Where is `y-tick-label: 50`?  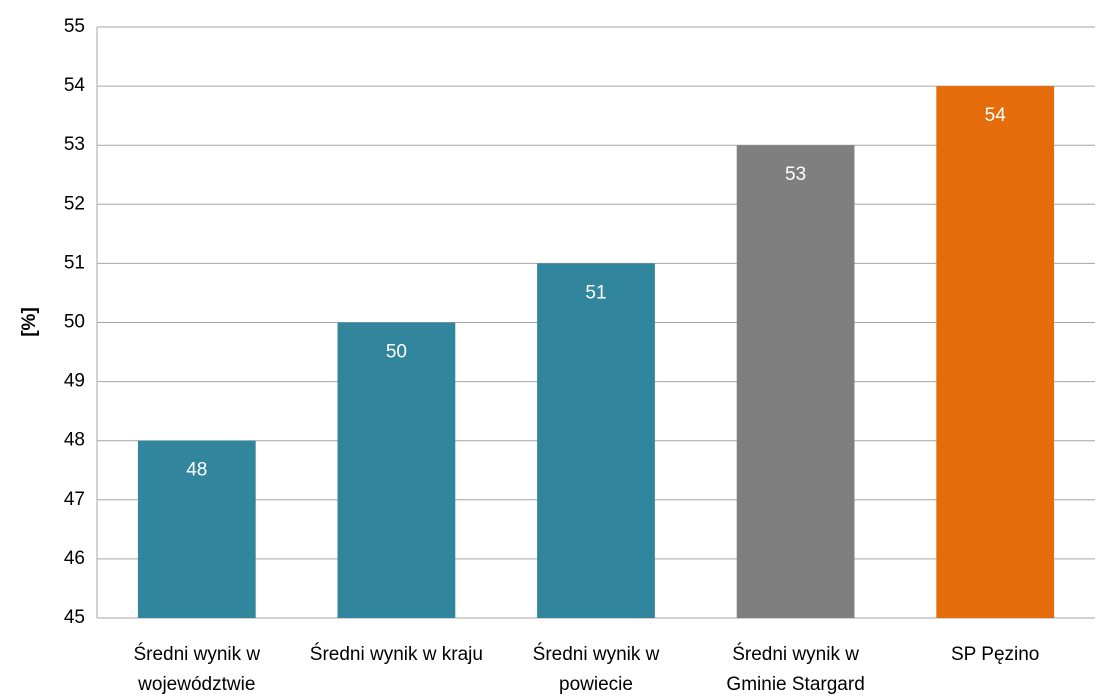
y-tick-label: 50 is located at coordinates (74, 322).